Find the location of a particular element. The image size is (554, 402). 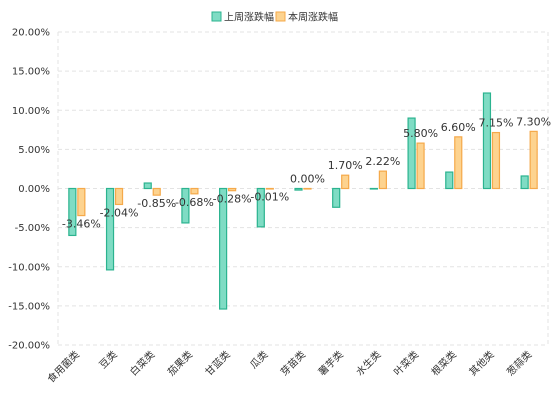

x-tick-label: 瓜类 is located at coordinates (258, 359).